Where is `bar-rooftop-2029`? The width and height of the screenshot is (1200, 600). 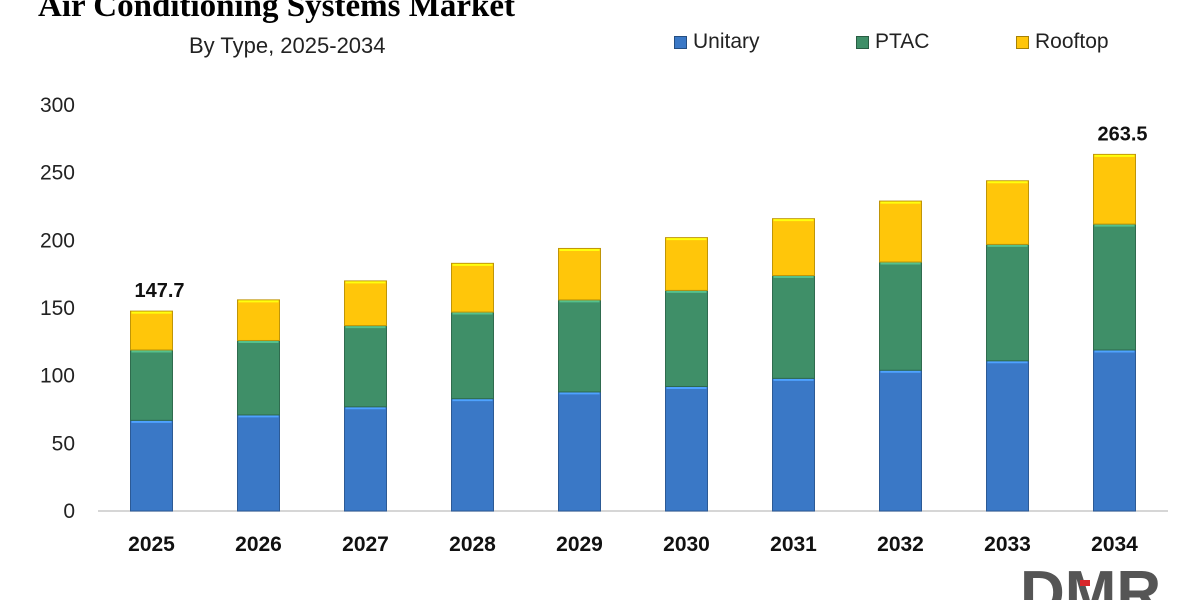 bar-rooftop-2029 is located at coordinates (579, 274).